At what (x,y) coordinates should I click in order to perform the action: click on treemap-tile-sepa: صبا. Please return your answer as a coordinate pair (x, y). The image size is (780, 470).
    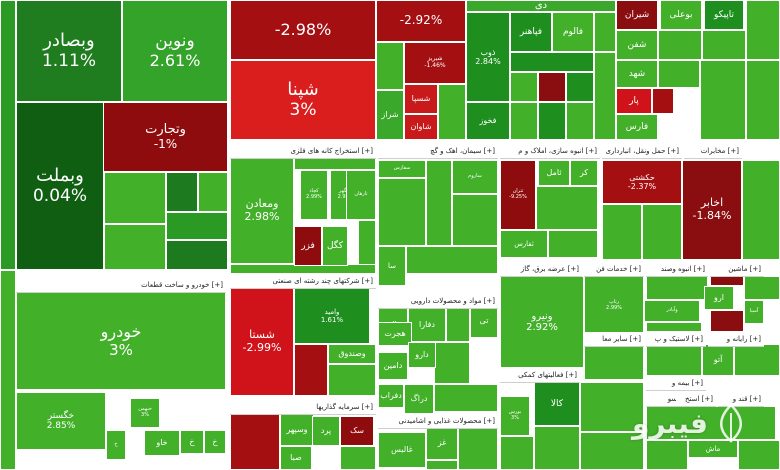
    Looking at the image, I should click on (296, 458).